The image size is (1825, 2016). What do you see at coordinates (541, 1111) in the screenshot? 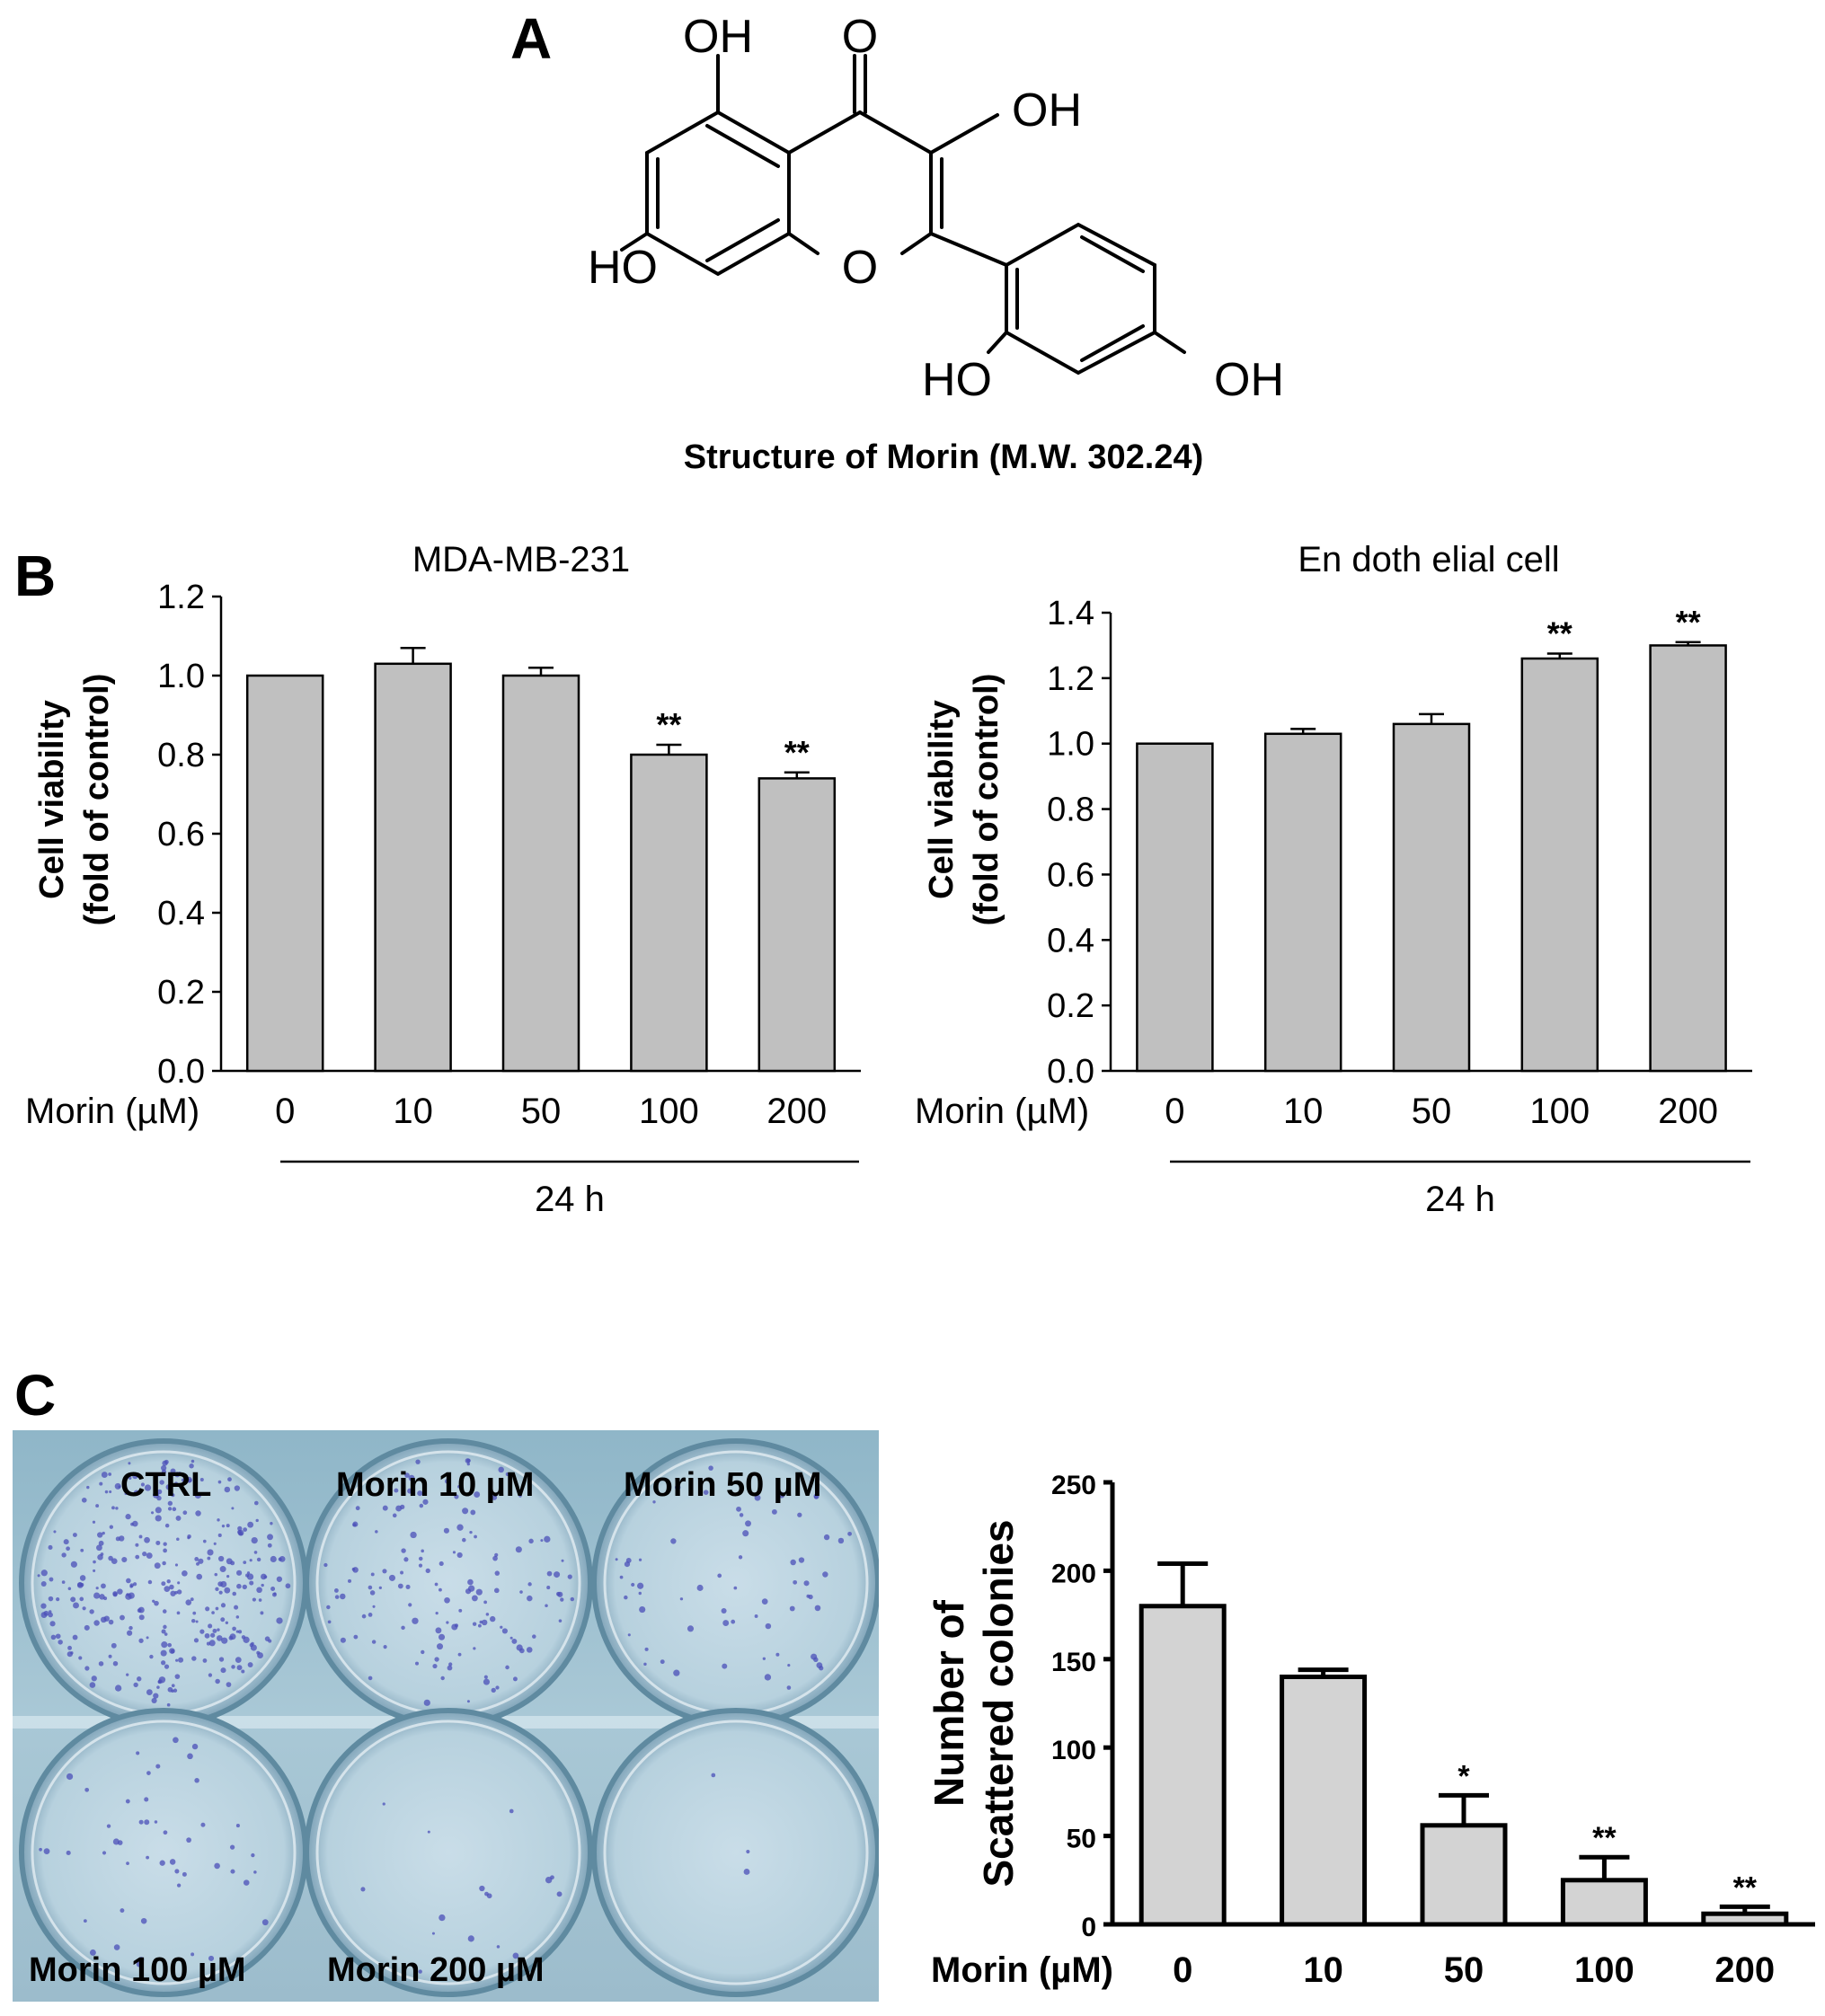
I see `category-label: 50` at bounding box center [541, 1111].